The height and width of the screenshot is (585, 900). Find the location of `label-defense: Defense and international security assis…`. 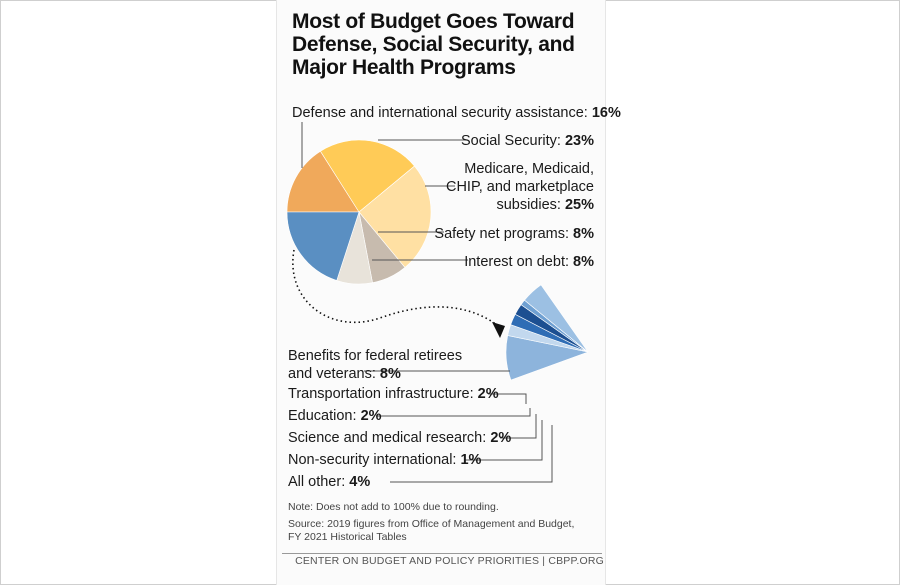

label-defense: Defense and international security assis… is located at coordinates (456, 113).